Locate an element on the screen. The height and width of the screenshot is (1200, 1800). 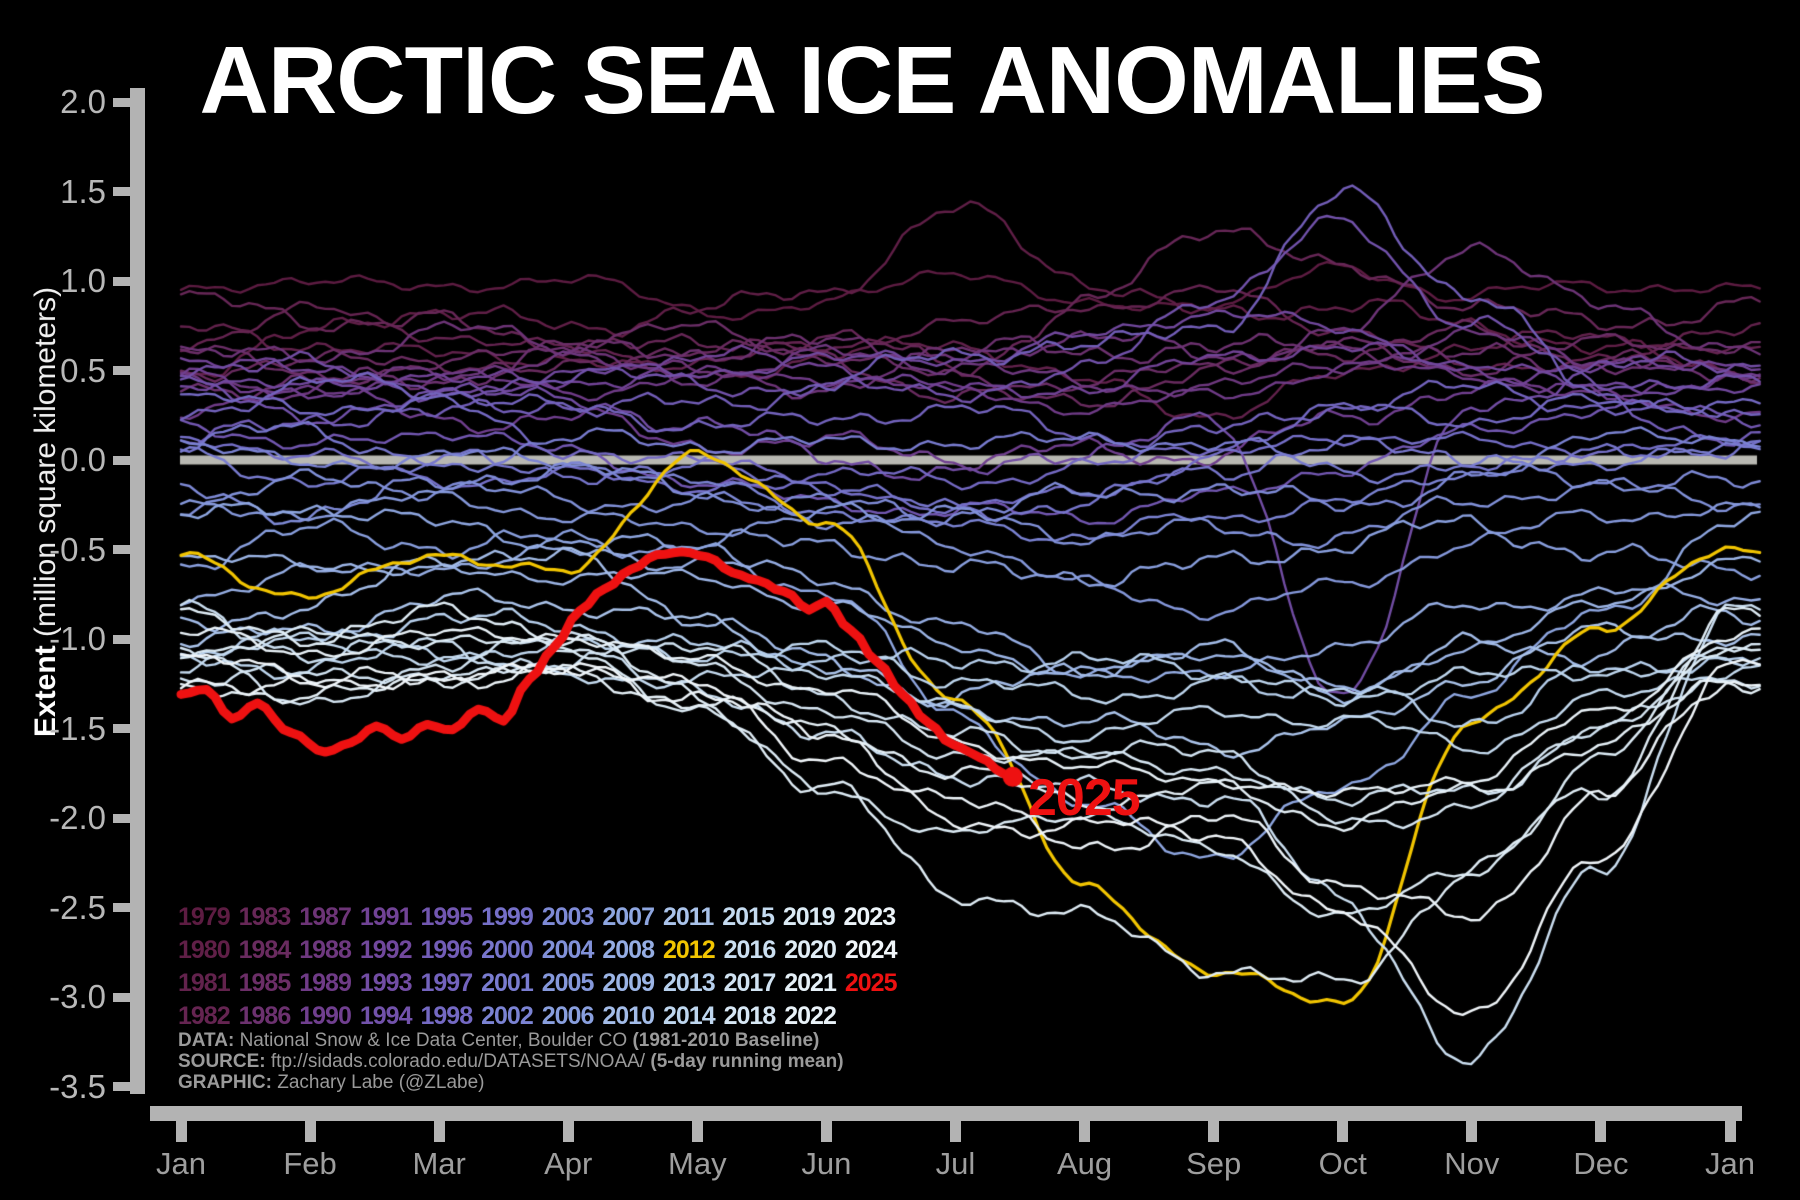
attribution-line: GRAPHIC: Zachary Labe (@ZLabe) is located at coordinates (511, 1082).